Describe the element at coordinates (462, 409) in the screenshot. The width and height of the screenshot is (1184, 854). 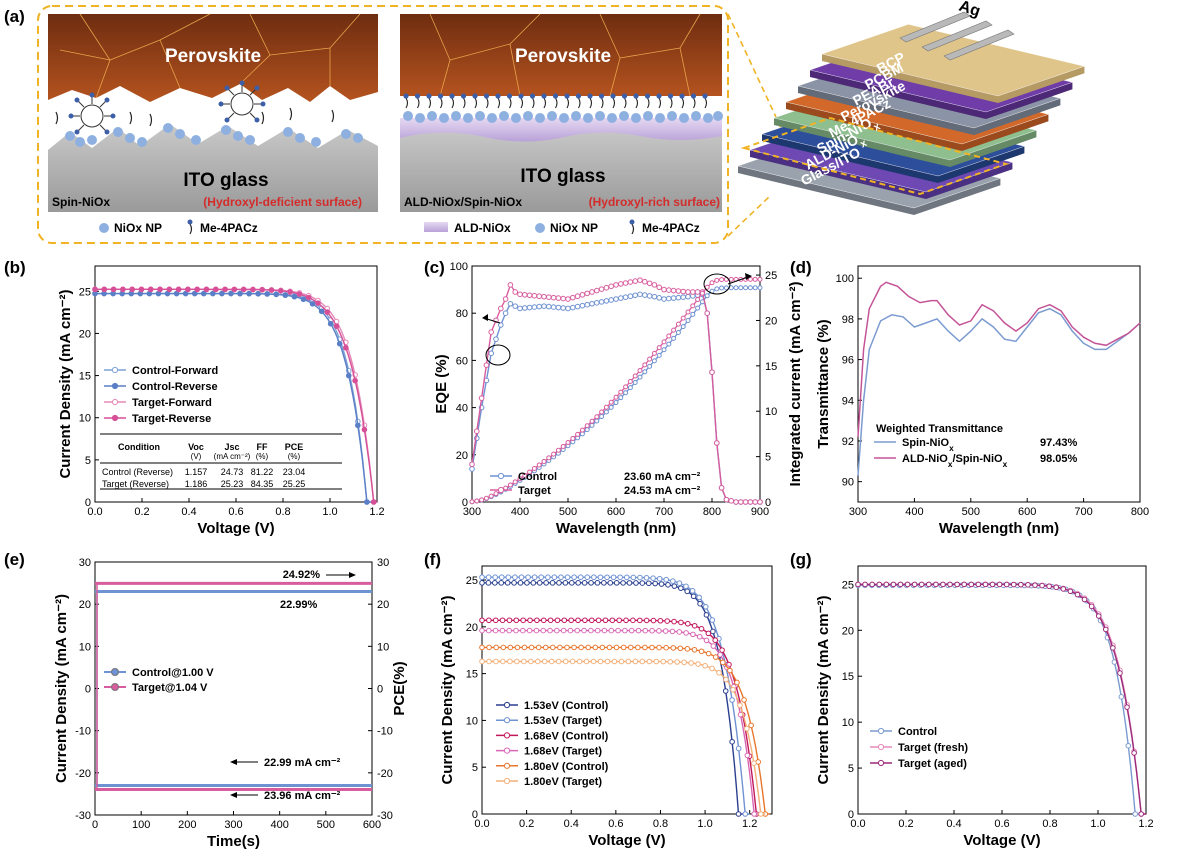
I see `y-tick-label: 40` at that location.